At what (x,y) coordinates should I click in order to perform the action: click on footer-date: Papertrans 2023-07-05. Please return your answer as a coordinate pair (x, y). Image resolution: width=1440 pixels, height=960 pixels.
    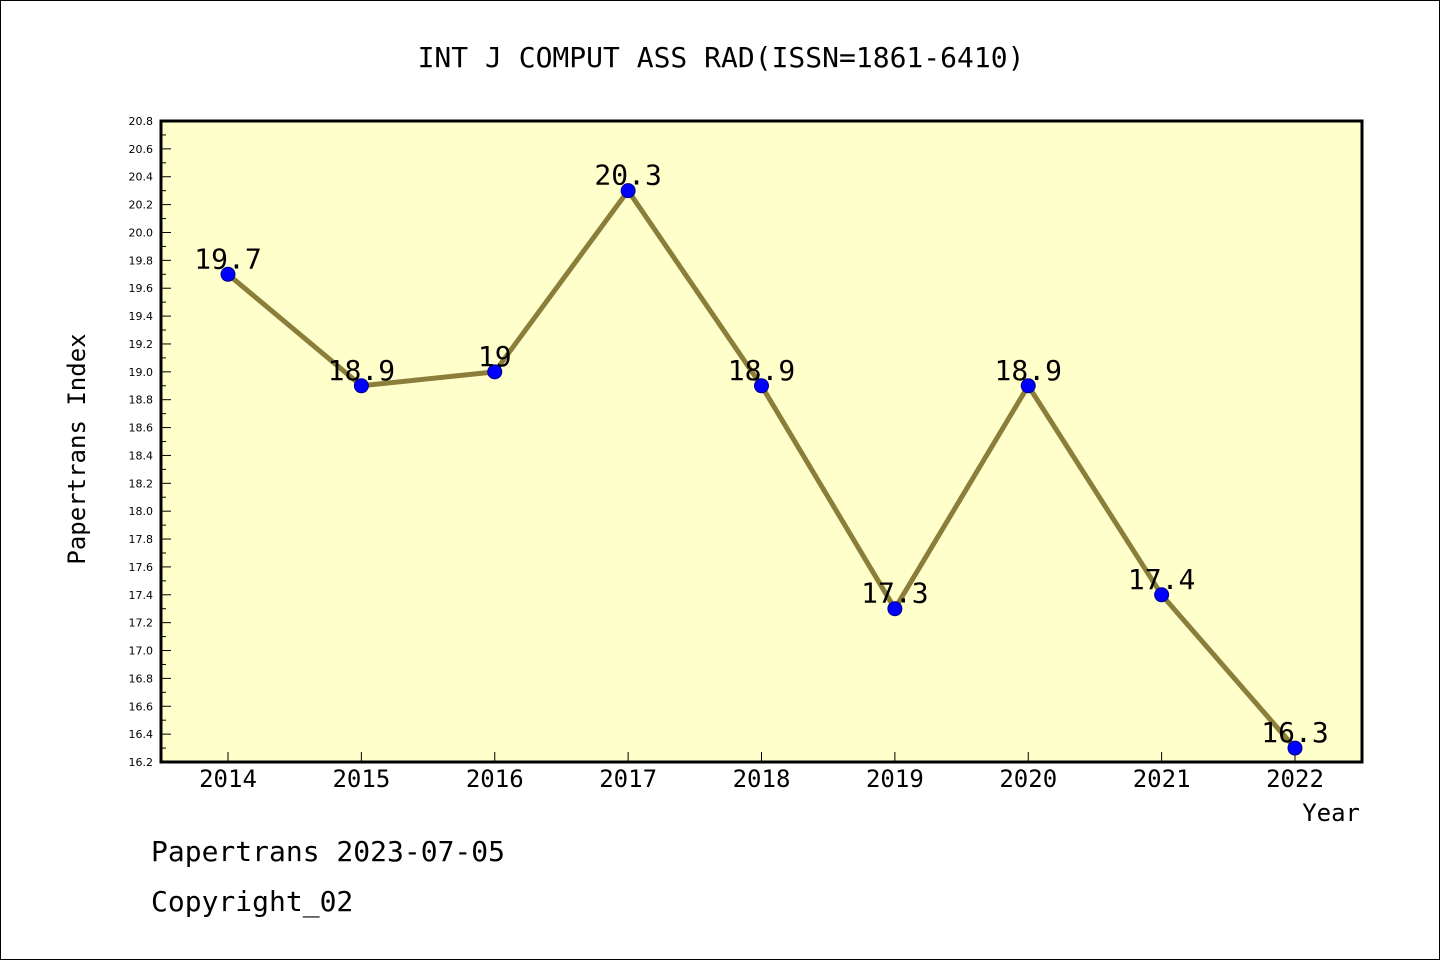
    Looking at the image, I should click on (328, 851).